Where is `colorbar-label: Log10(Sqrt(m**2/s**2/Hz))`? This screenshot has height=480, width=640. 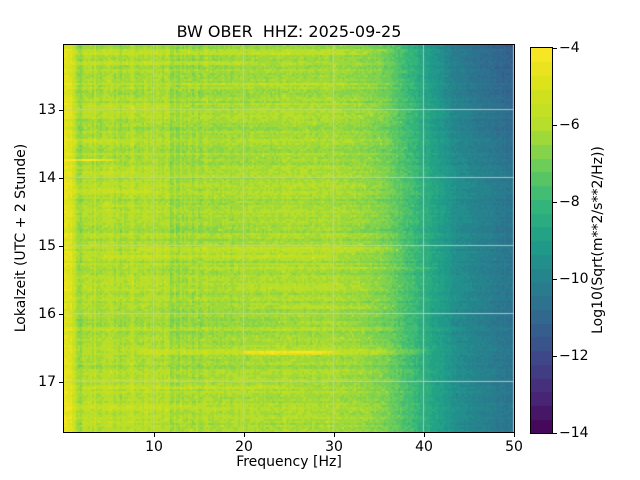 colorbar-label: Log10(Sqrt(m**2/s**2/Hz)) is located at coordinates (598, 240).